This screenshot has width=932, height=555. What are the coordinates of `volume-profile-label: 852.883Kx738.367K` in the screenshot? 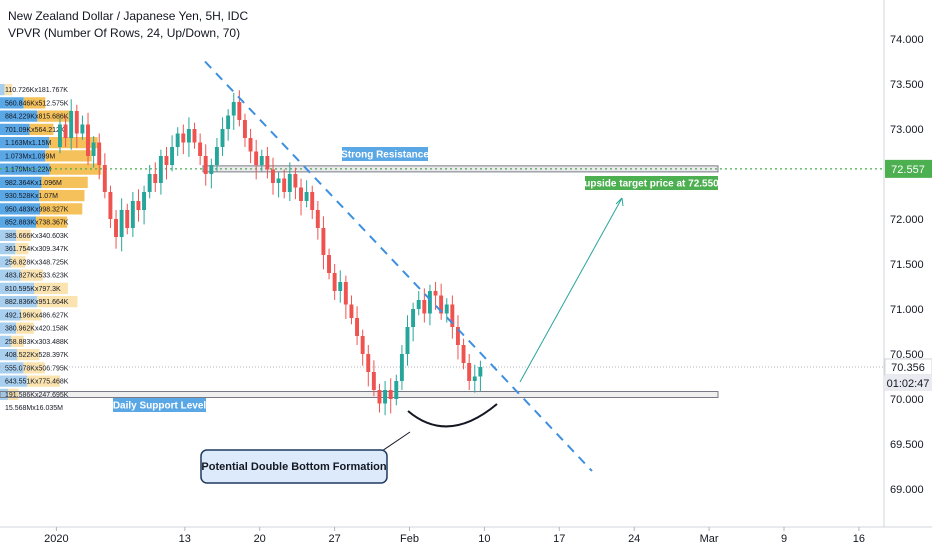 It's located at (37, 223).